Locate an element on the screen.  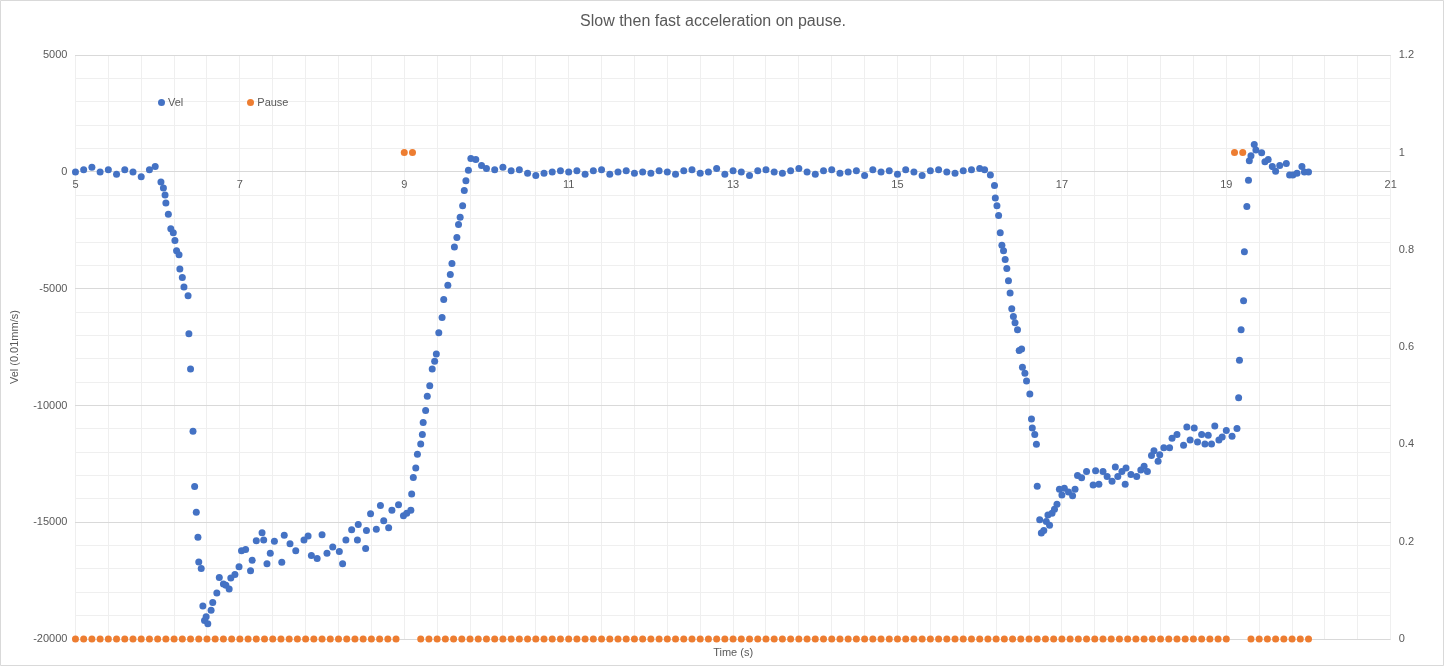
legend-label: Vel is located at coordinates (176, 102).